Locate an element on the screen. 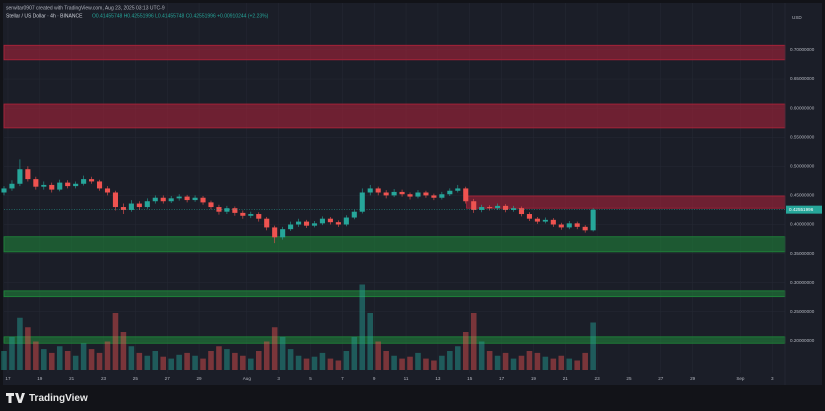 The image size is (825, 411). x-tick-label: 27 is located at coordinates (168, 378).